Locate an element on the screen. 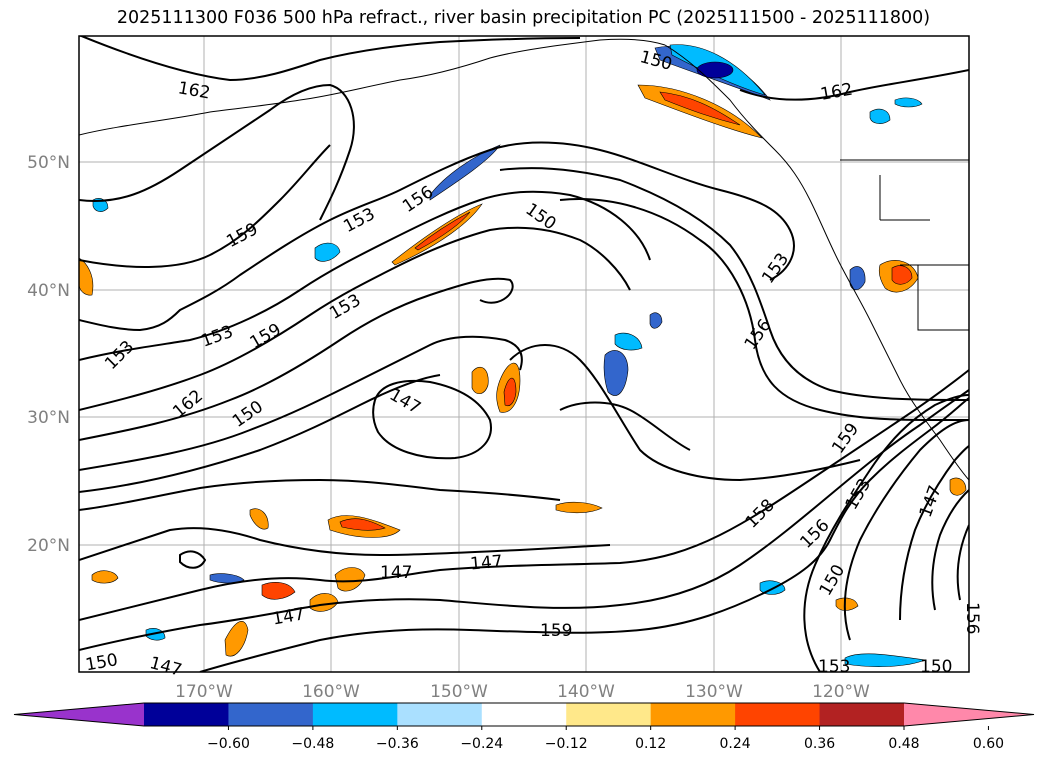 This screenshot has height=765, width=1047. lon-label: 150°W is located at coordinates (459, 692).